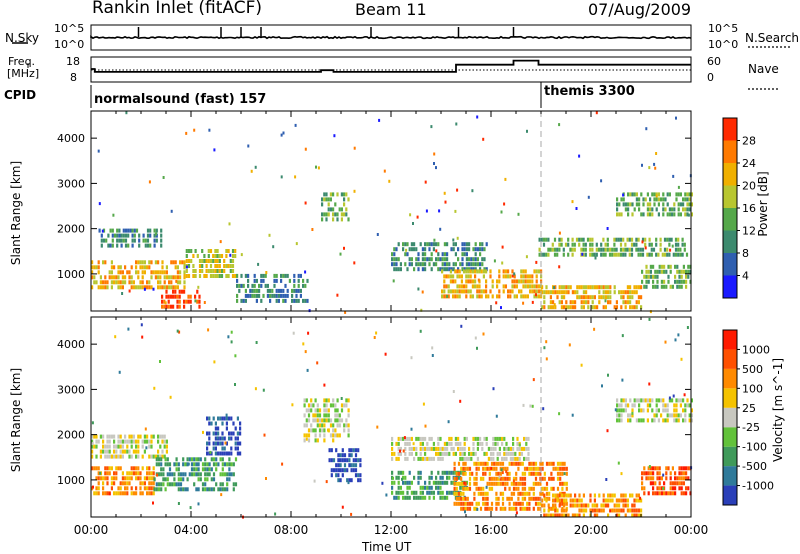 This screenshot has width=800, height=554. What do you see at coordinates (391, 37) in the screenshot?
I see `noise-sky-line` at bounding box center [391, 37].